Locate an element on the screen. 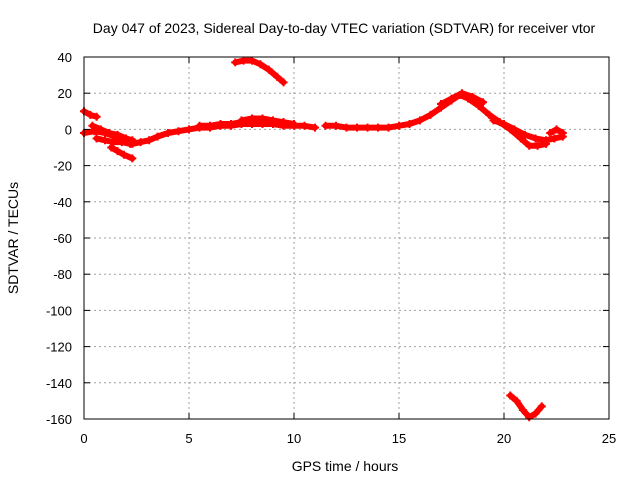 Image resolution: width=640 pixels, height=480 pixels. x-tick-label: 10 is located at coordinates (294, 438).